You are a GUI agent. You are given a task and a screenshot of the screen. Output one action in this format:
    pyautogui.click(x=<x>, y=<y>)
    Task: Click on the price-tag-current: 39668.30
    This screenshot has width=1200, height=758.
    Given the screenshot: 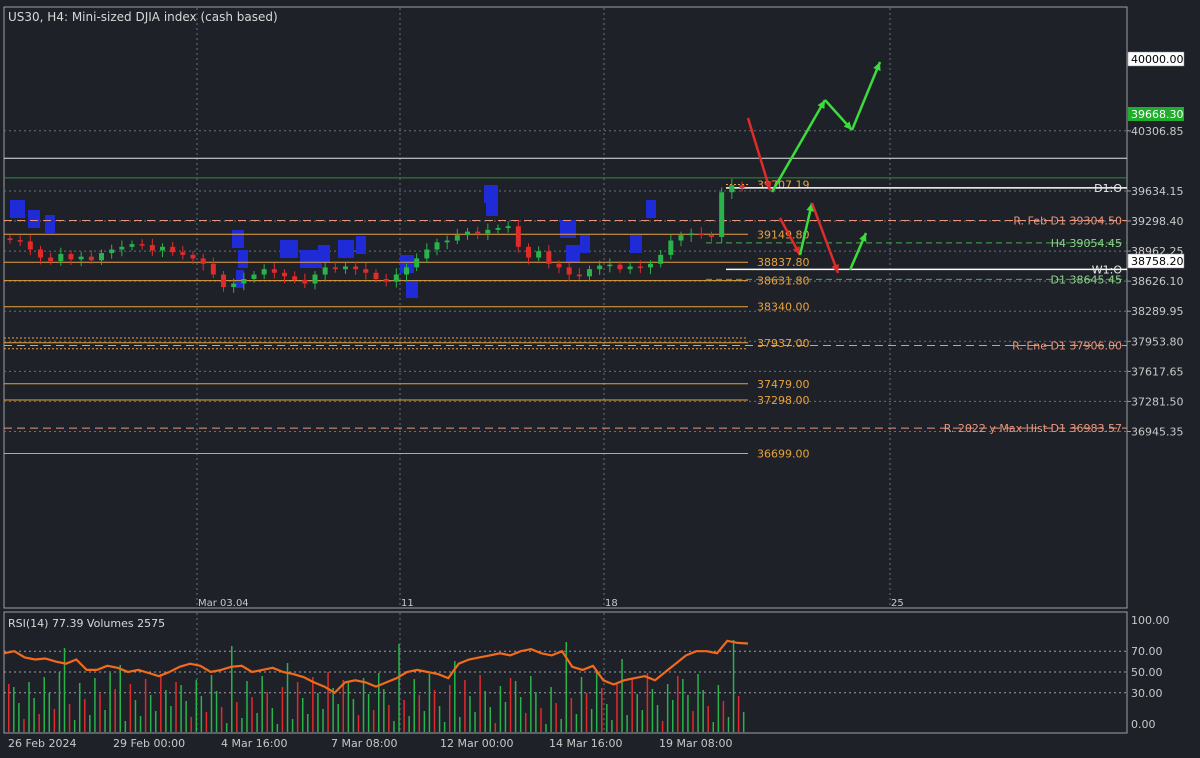 What is the action you would take?
    pyautogui.click(x=1156, y=114)
    